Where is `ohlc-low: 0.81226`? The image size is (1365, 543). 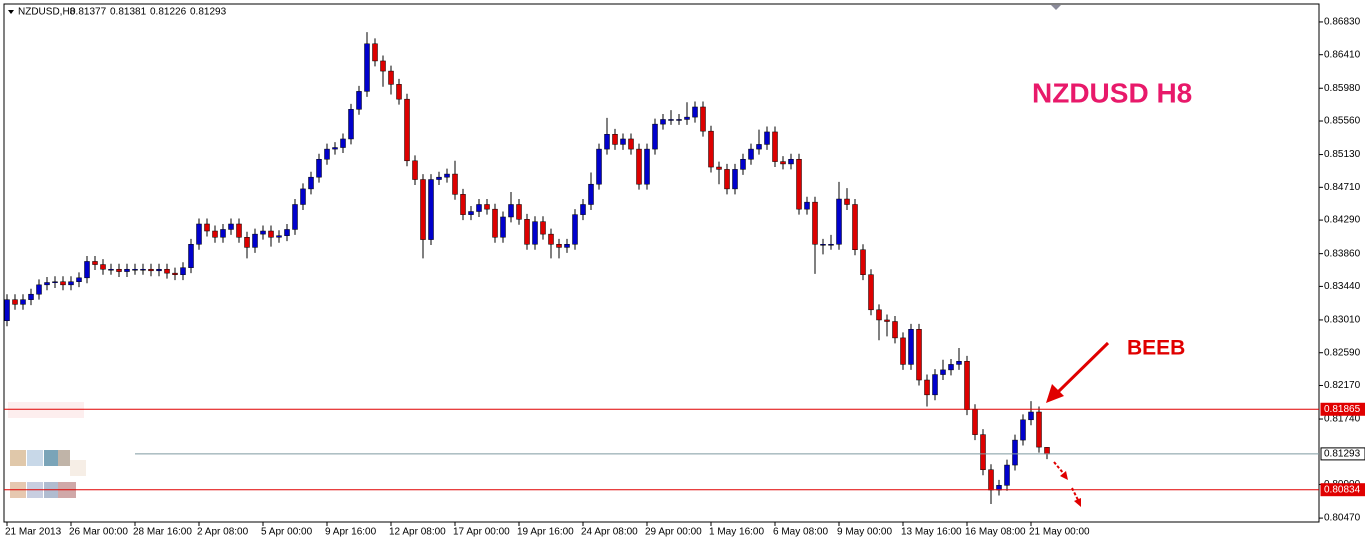
ohlc-low: 0.81226 is located at coordinates (168, 12).